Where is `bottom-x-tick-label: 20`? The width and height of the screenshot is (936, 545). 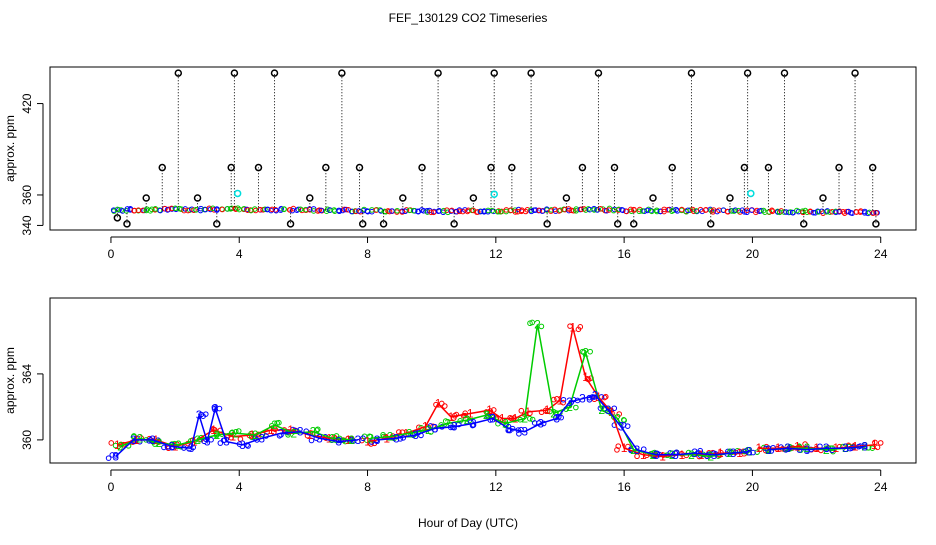
bottom-x-tick-label: 20 is located at coordinates (753, 487).